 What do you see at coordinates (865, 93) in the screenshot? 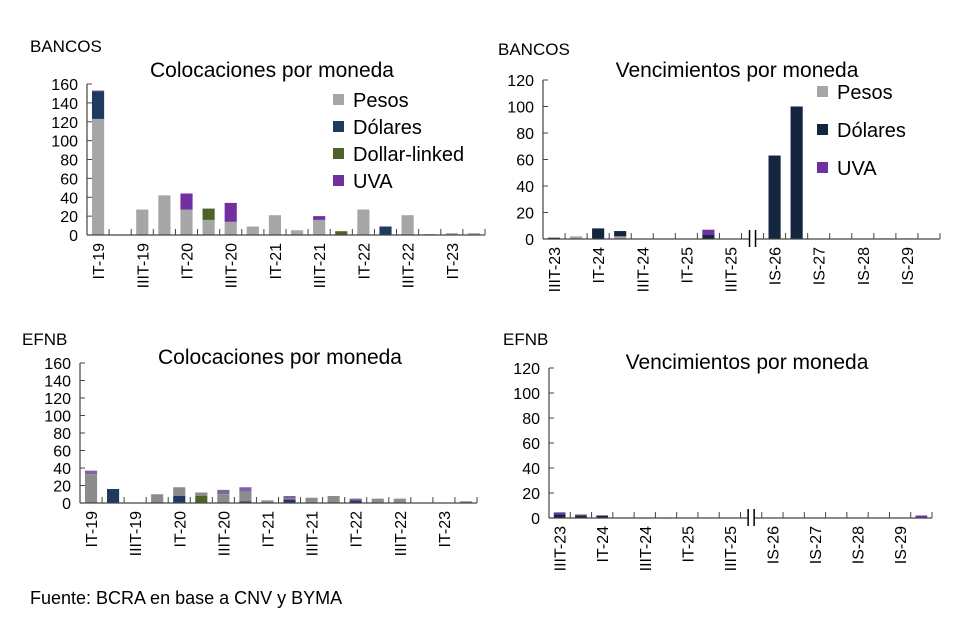
I see `legend-label: Pesos` at bounding box center [865, 93].